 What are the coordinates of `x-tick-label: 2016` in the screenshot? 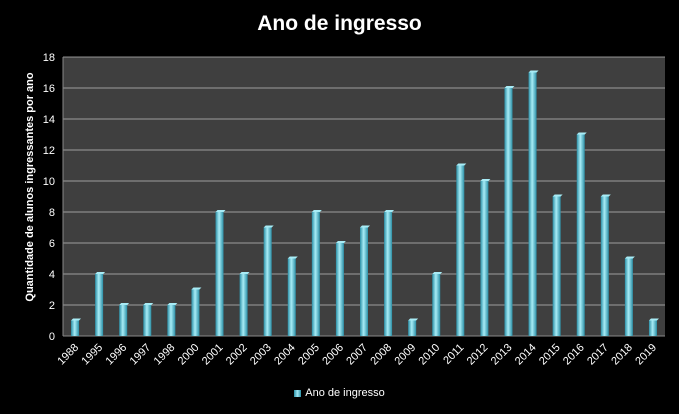 It's located at (574, 355).